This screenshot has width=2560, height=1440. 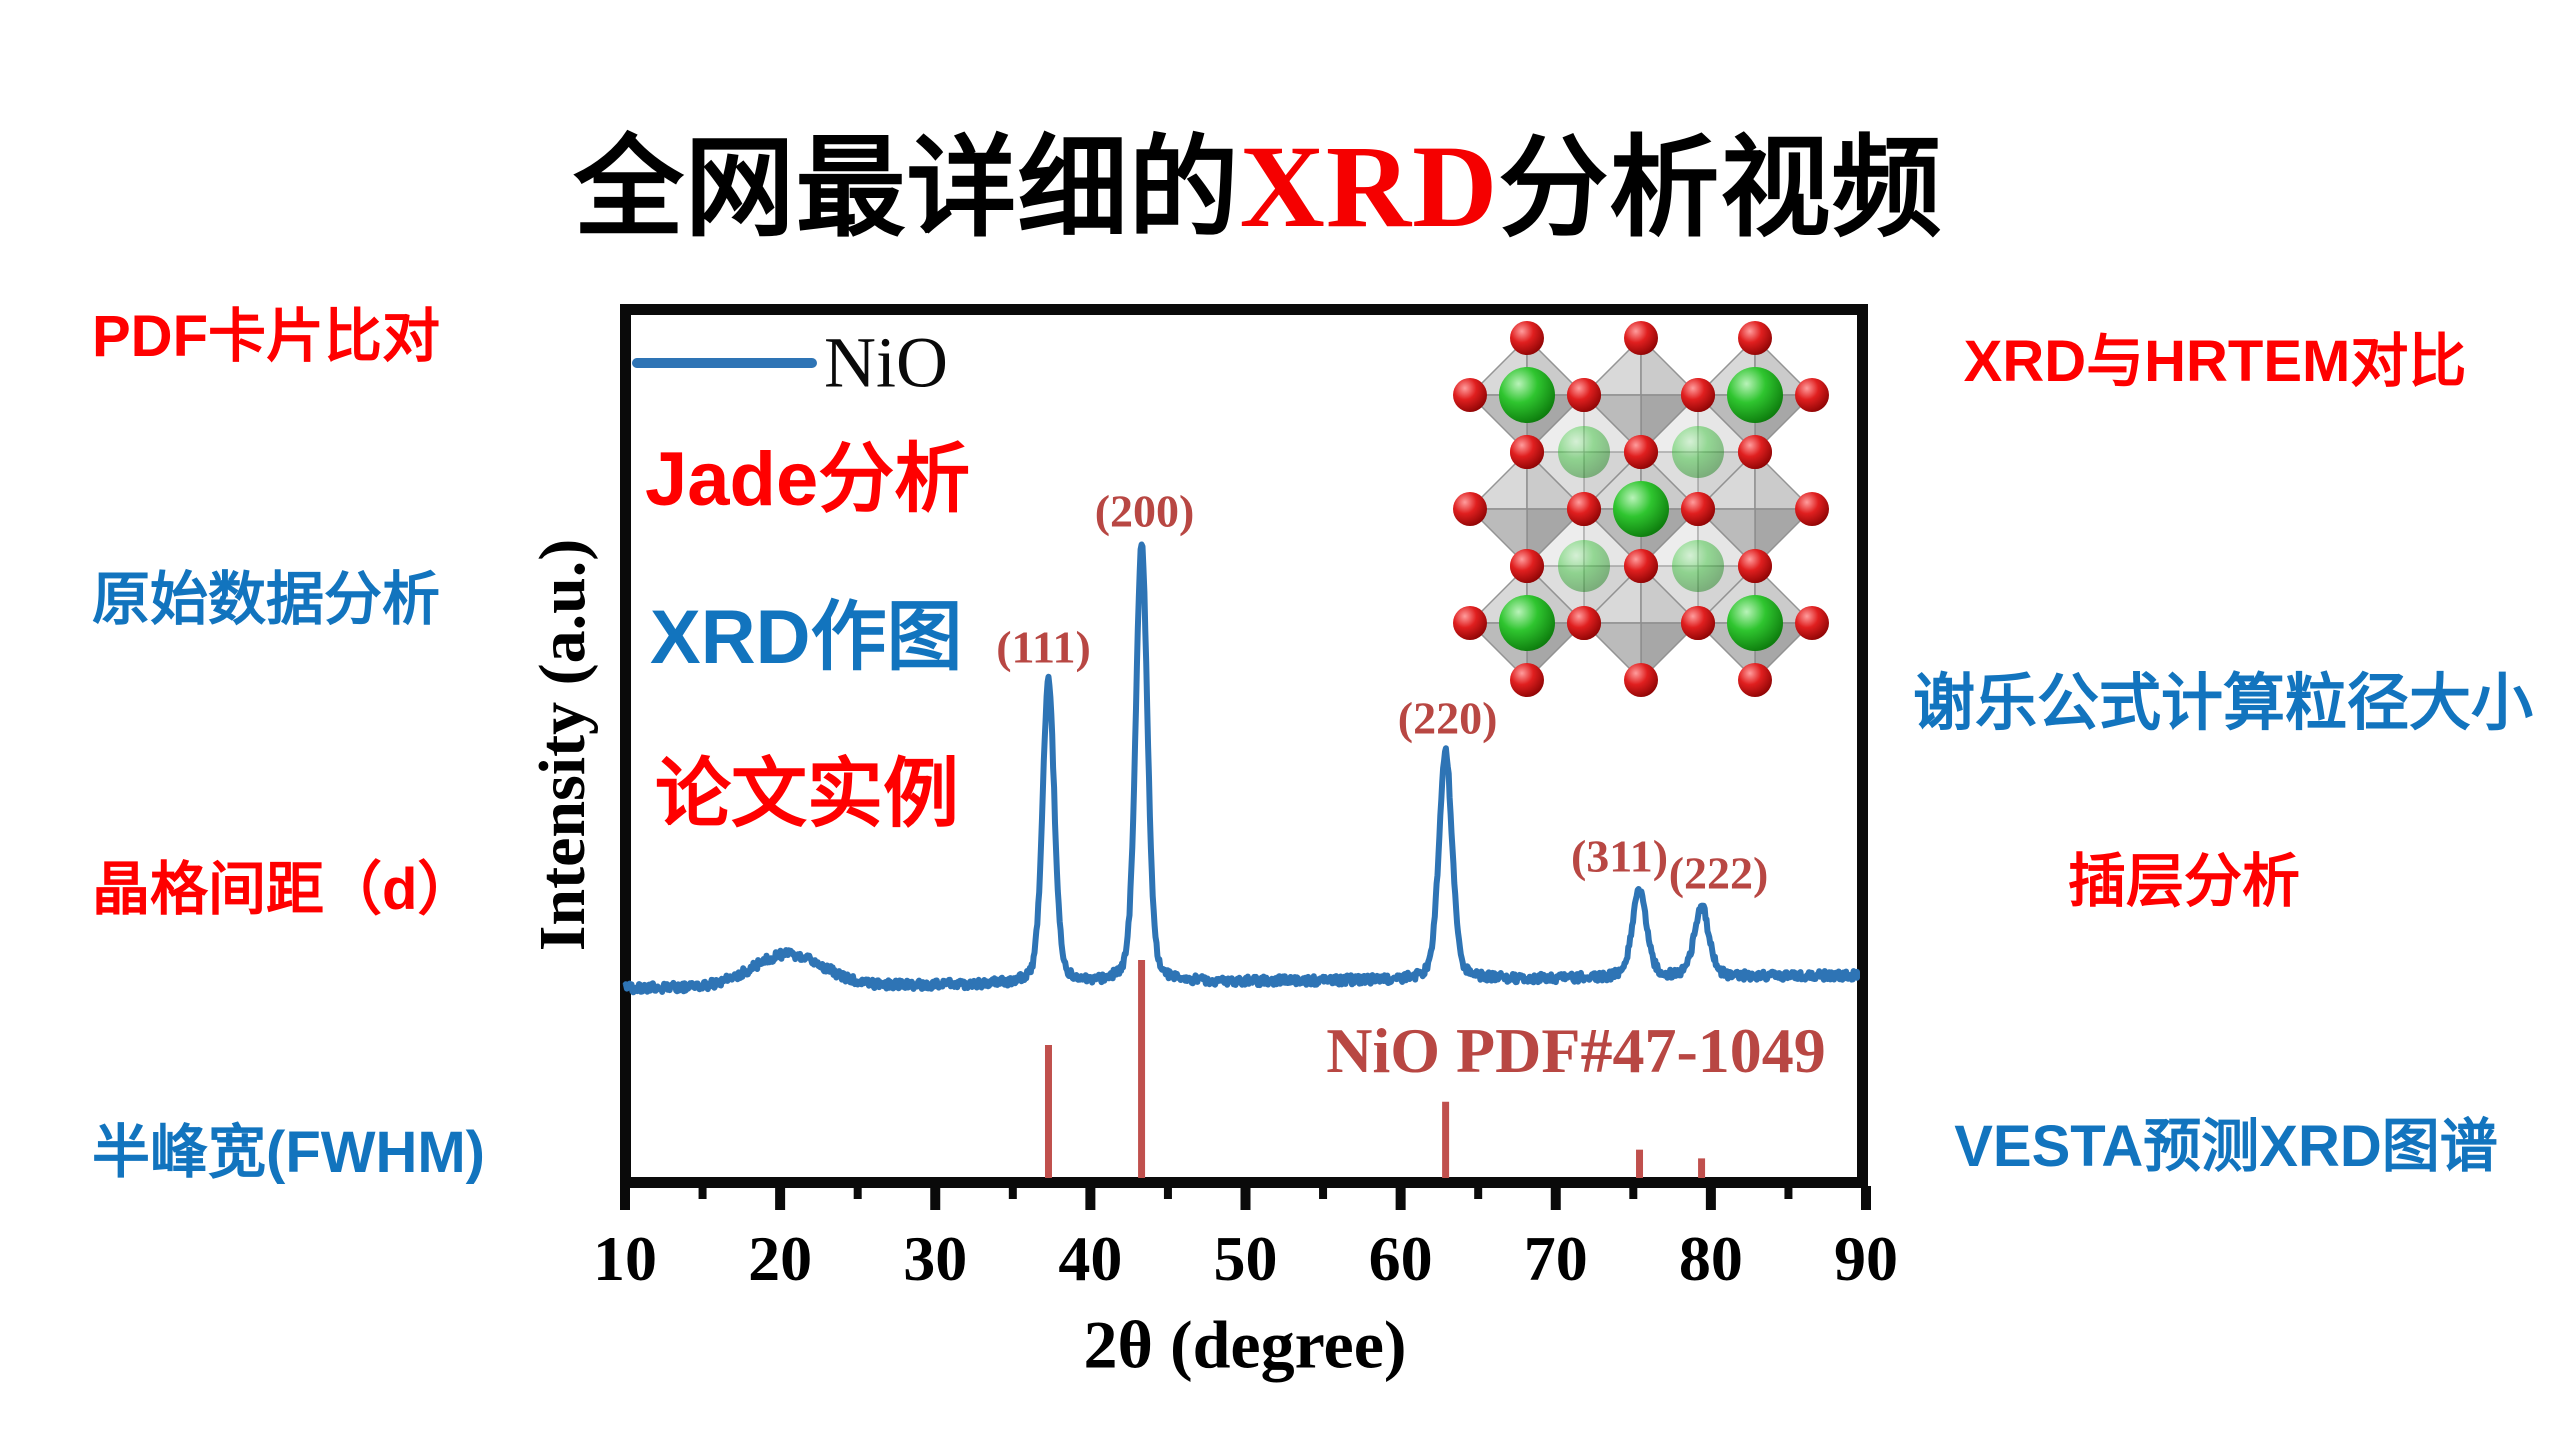 What do you see at coordinates (2226, 1146) in the screenshot?
I see `right-label-vesta-predicted-xrd: VESTA预测XRD图谱` at bounding box center [2226, 1146].